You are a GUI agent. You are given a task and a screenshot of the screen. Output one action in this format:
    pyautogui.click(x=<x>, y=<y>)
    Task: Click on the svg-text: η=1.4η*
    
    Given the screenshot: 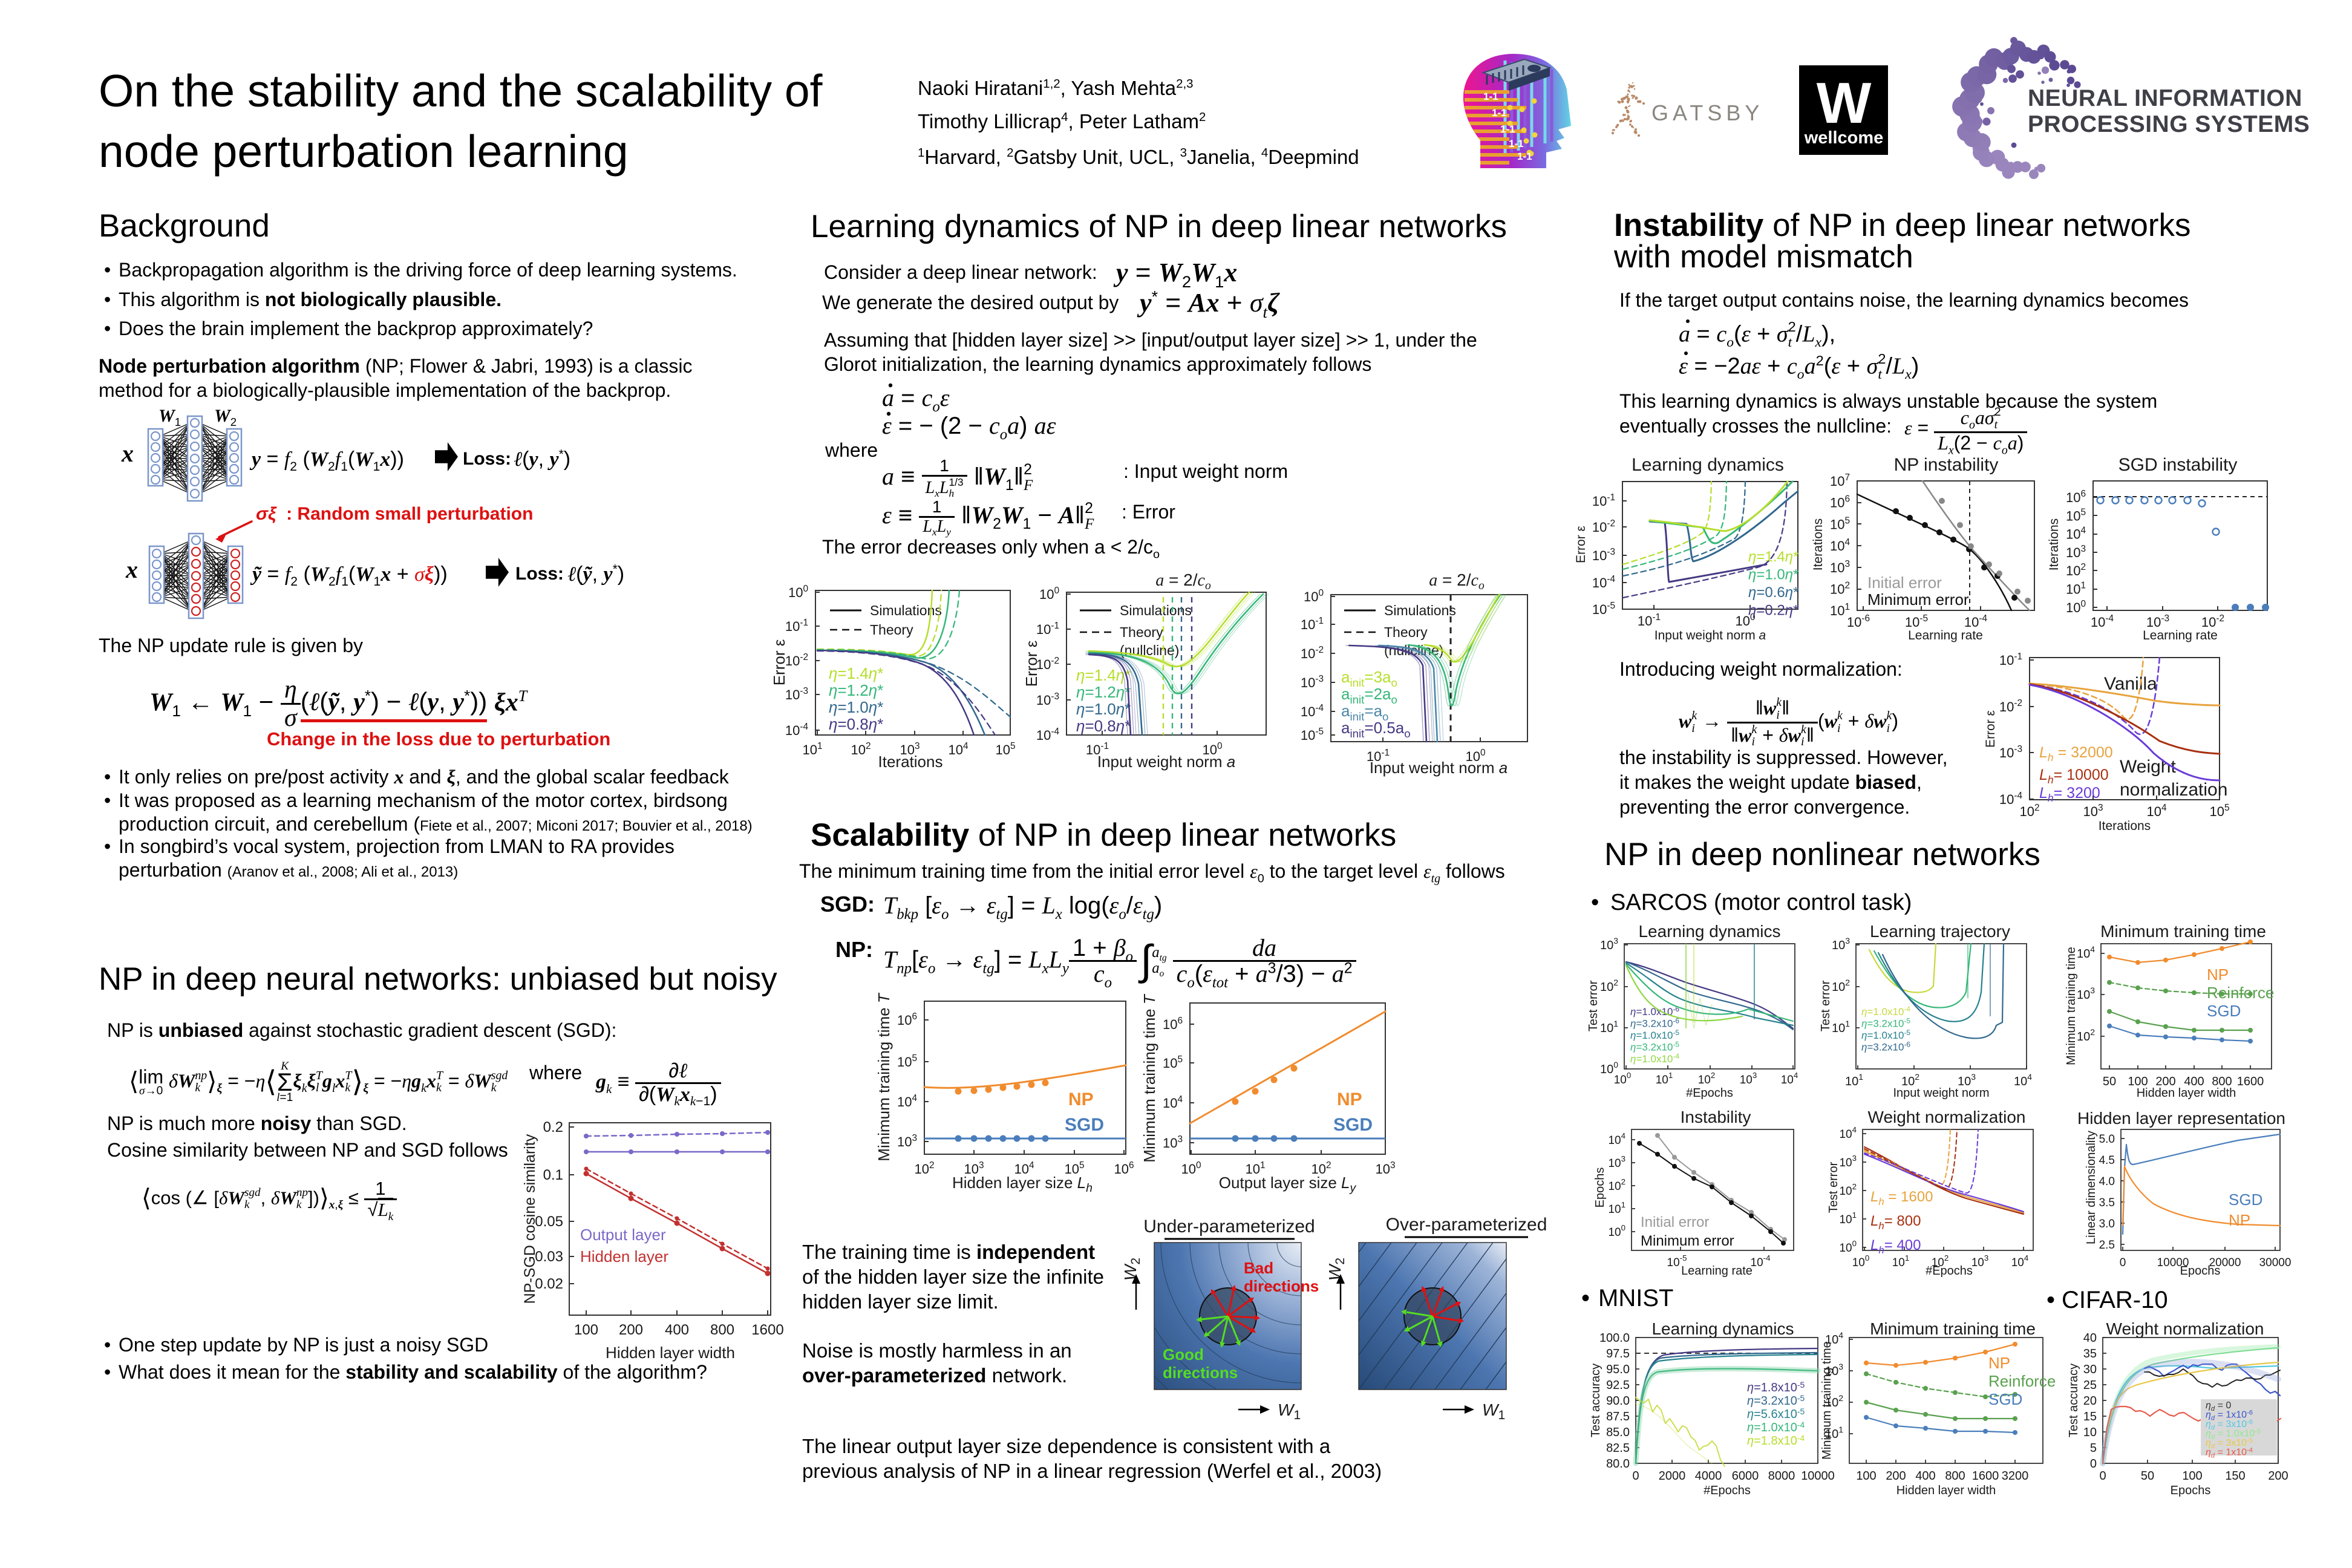 What is the action you would take?
    pyautogui.click(x=1773, y=557)
    